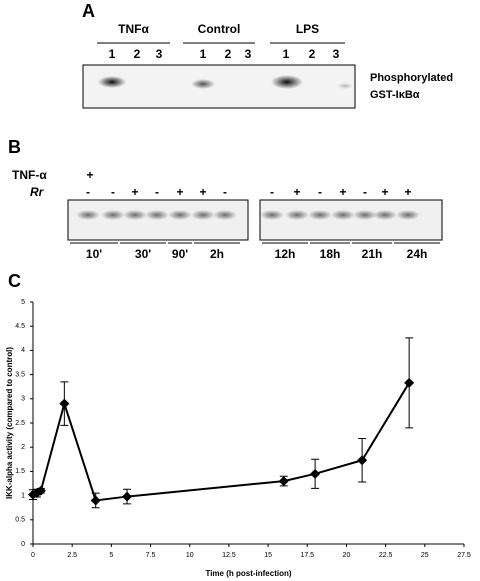 The width and height of the screenshot is (480, 581). What do you see at coordinates (190, 555) in the screenshot?
I see `x-tick-label: 10` at bounding box center [190, 555].